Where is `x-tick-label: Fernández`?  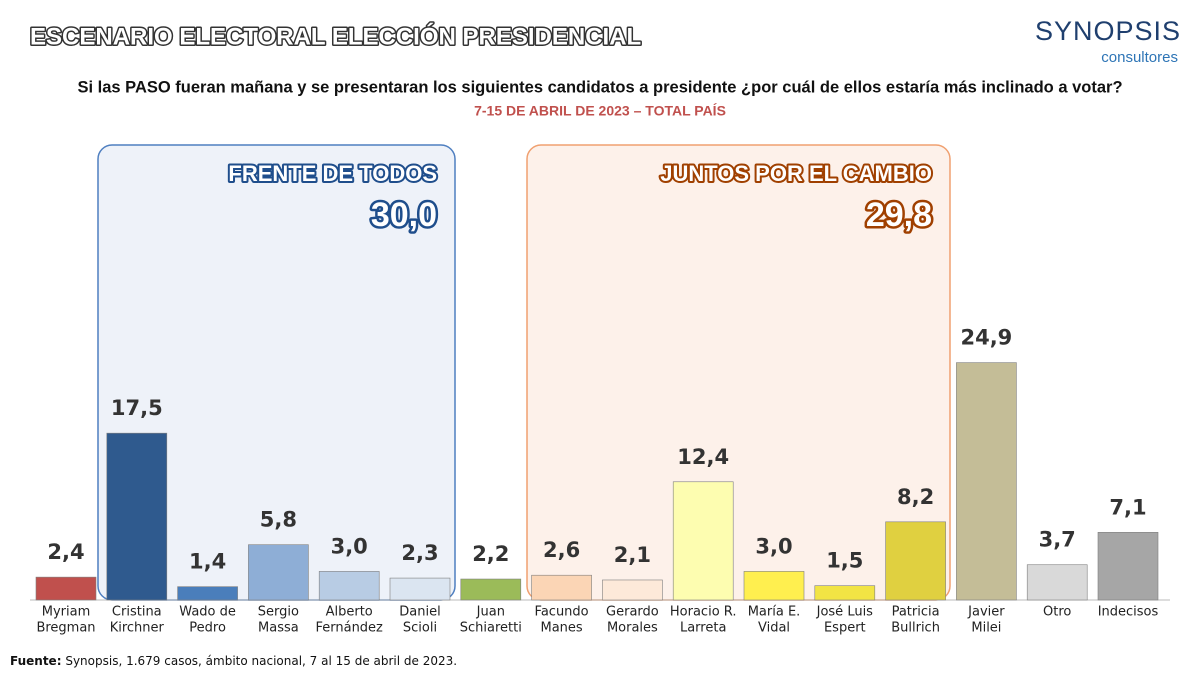 x-tick-label: Fernández is located at coordinates (349, 628).